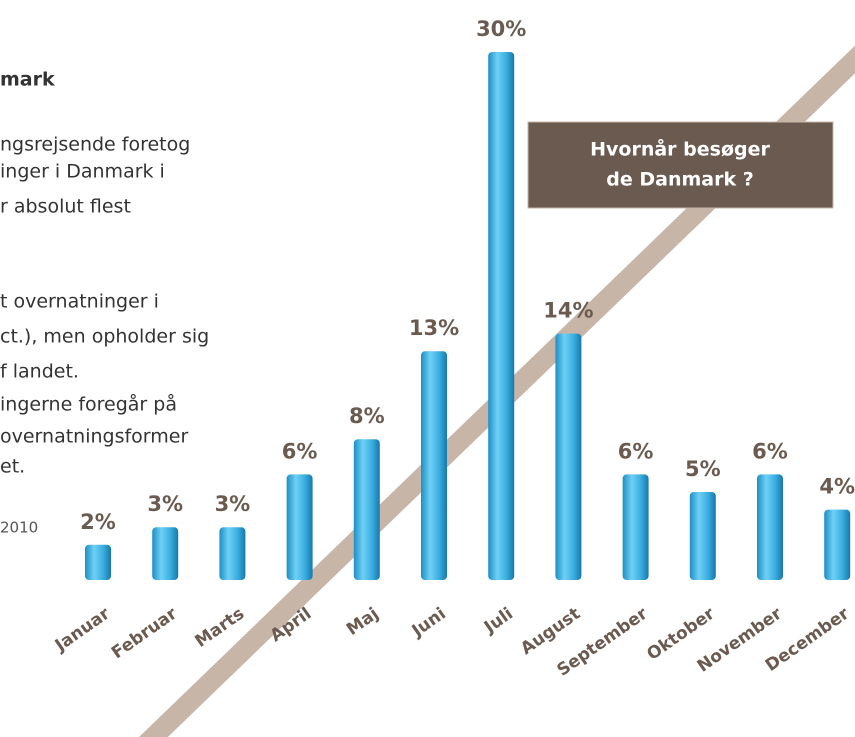 This screenshot has width=855, height=737. Describe the element at coordinates (498, 621) in the screenshot. I see `x-tick-label: Juli` at that location.